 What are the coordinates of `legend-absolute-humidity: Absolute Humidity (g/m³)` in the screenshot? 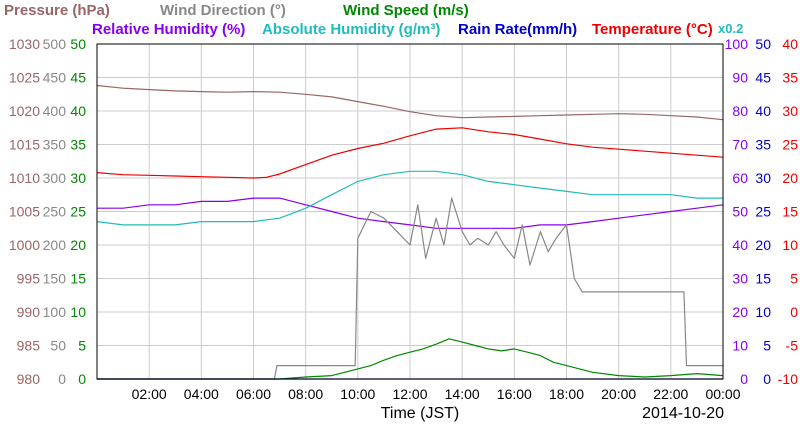 It's located at (351, 29).